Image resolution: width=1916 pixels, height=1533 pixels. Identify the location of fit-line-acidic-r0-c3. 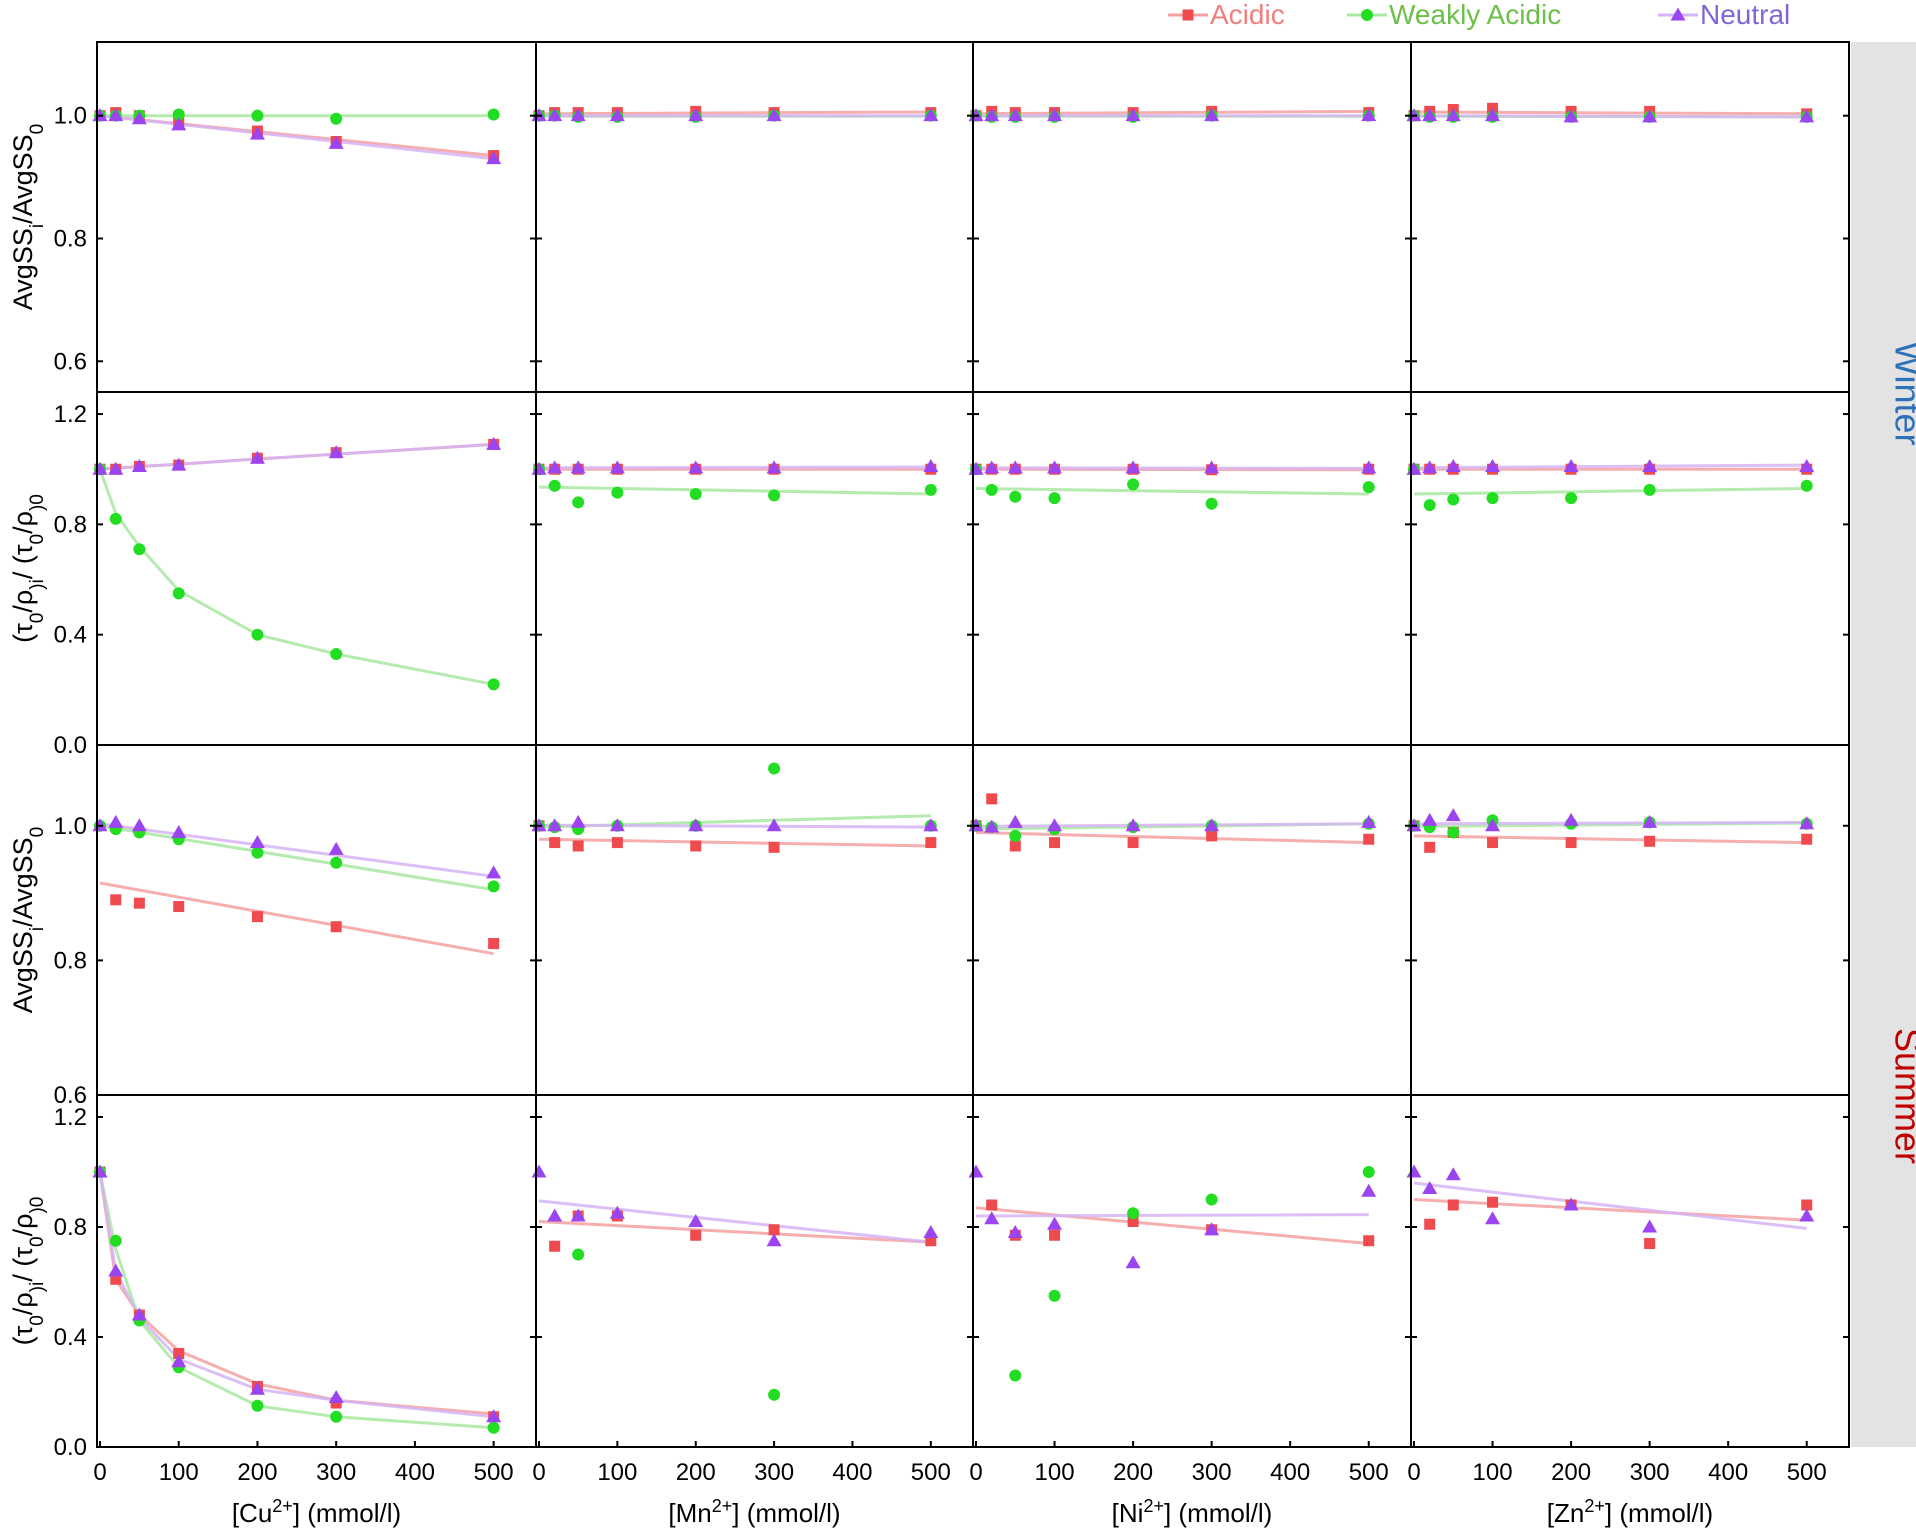
(1610, 113).